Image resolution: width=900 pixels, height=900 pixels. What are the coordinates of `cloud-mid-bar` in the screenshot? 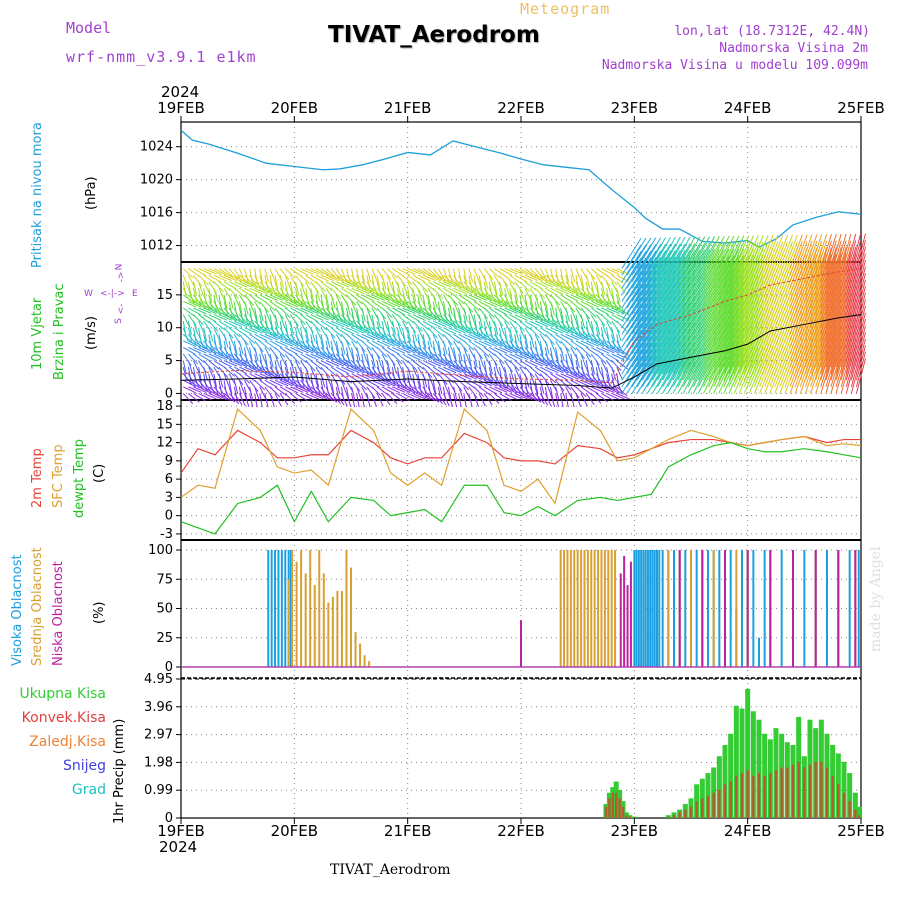 It's located at (296, 614).